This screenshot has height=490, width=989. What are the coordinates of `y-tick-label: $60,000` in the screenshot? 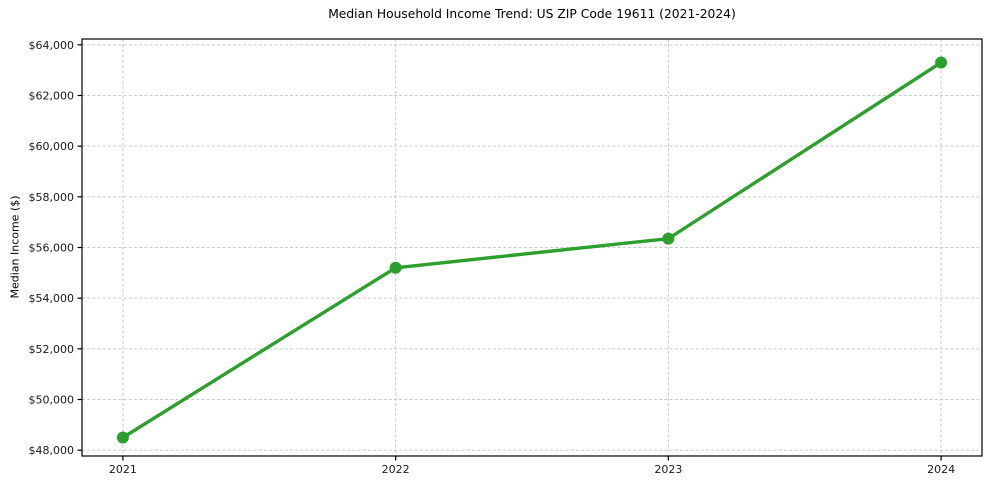 It's located at (52, 146).